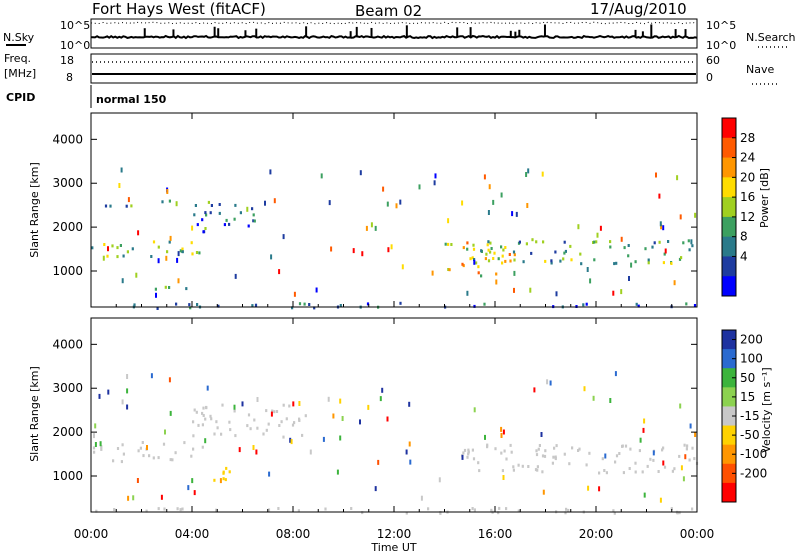 Image resolution: width=800 pixels, height=554 pixels. What do you see at coordinates (747, 158) in the screenshot?
I see `colorbar-tick-label: 24` at bounding box center [747, 158].